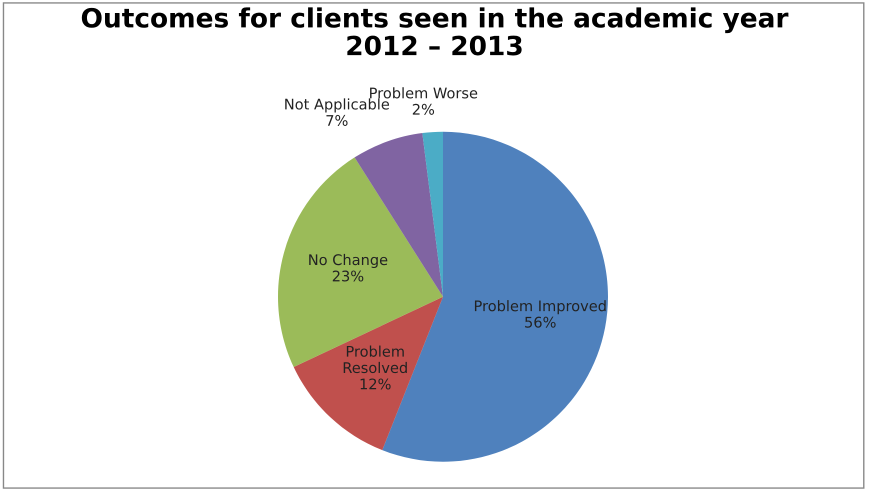 The width and height of the screenshot is (869, 490). I want to click on chart-title: Outcomes for clients seen in the academic year 2012 – 2013, so click(435, 31).